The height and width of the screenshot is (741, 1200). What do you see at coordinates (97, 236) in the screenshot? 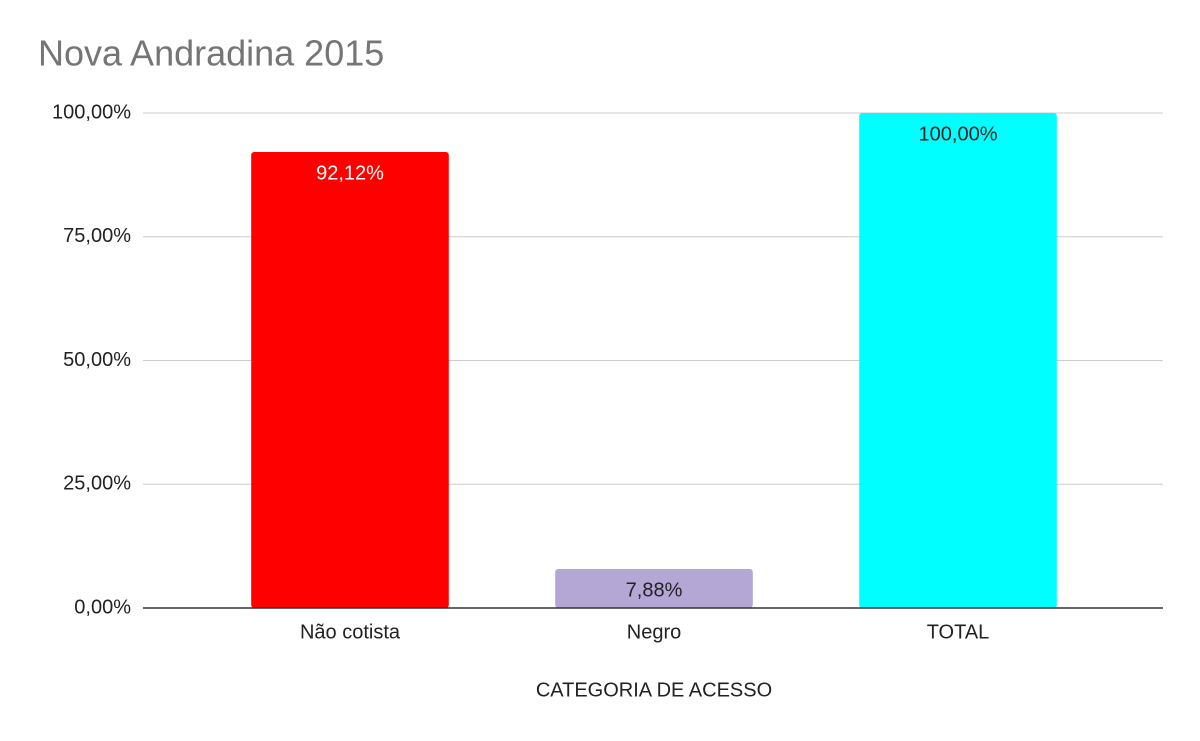
I see `y-tick-label: 75,00%` at bounding box center [97, 236].